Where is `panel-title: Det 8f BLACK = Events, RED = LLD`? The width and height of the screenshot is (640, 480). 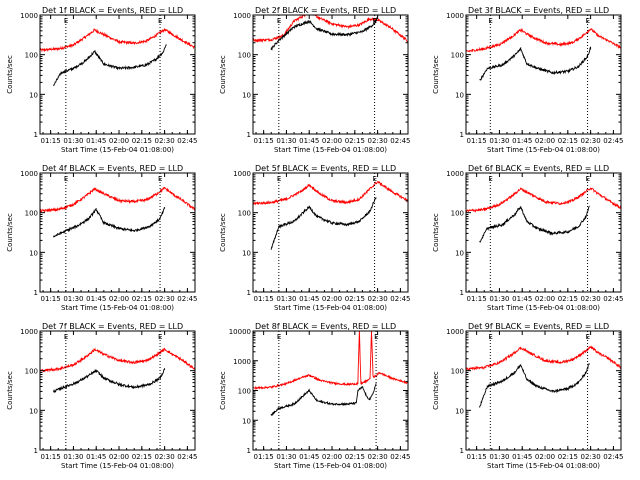 panel-title: Det 8f BLACK = Events, RED = LLD is located at coordinates (325, 326).